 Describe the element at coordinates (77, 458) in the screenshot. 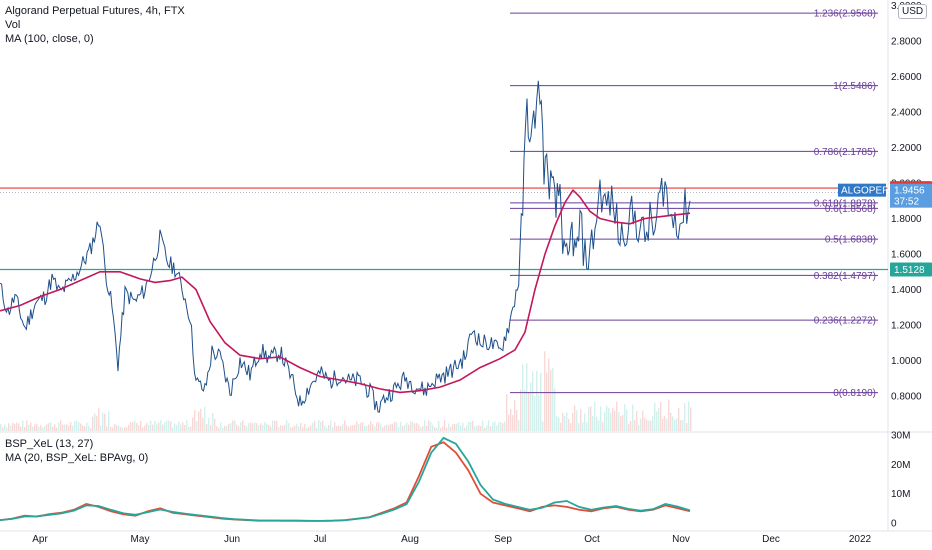

I see `oscillator-ma-legend: MA (20, BSP_XeL: BPAvg, 0)` at that location.